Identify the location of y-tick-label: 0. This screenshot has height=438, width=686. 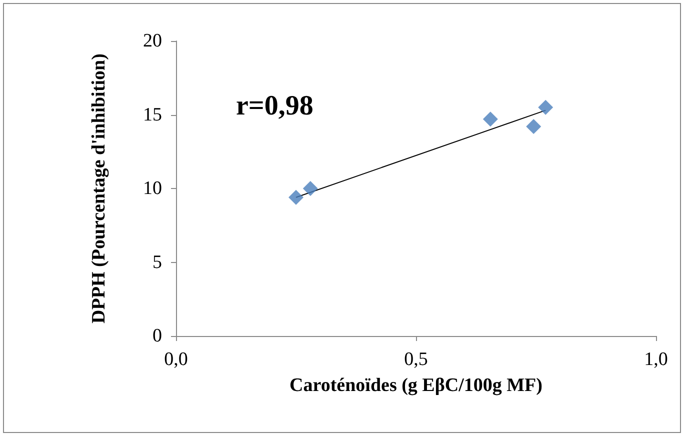
(157, 336).